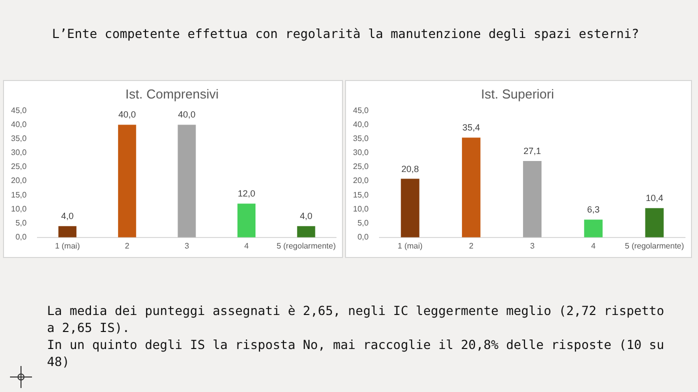  What do you see at coordinates (533, 151) in the screenshot?
I see `data-label: 27,1` at bounding box center [533, 151].